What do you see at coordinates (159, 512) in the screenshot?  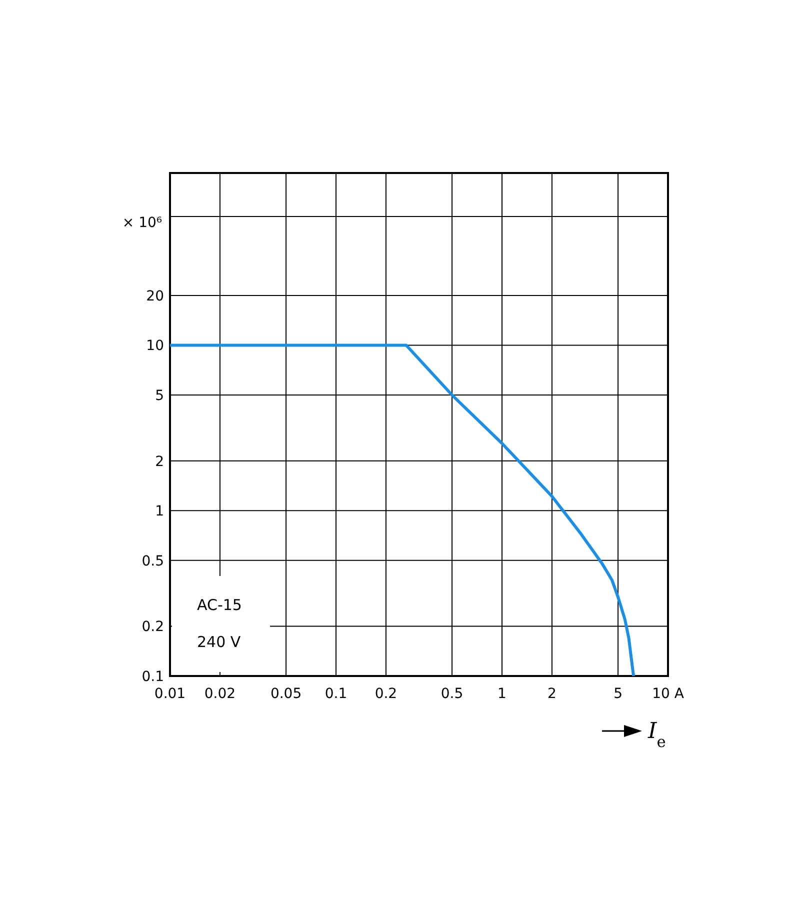 I see `y-tick-label: 1` at bounding box center [159, 512].